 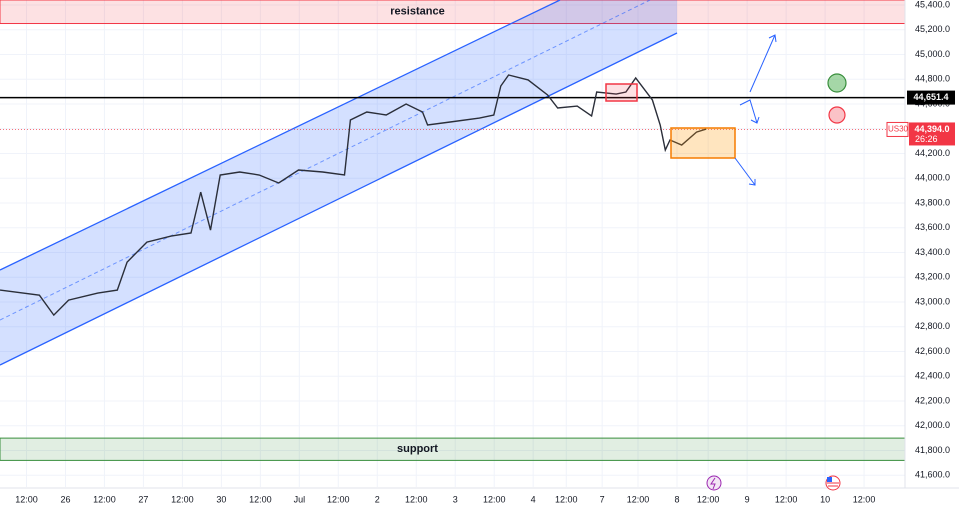 What do you see at coordinates (932, 227) in the screenshot?
I see `y-tick-label: 43,600.0` at bounding box center [932, 227].